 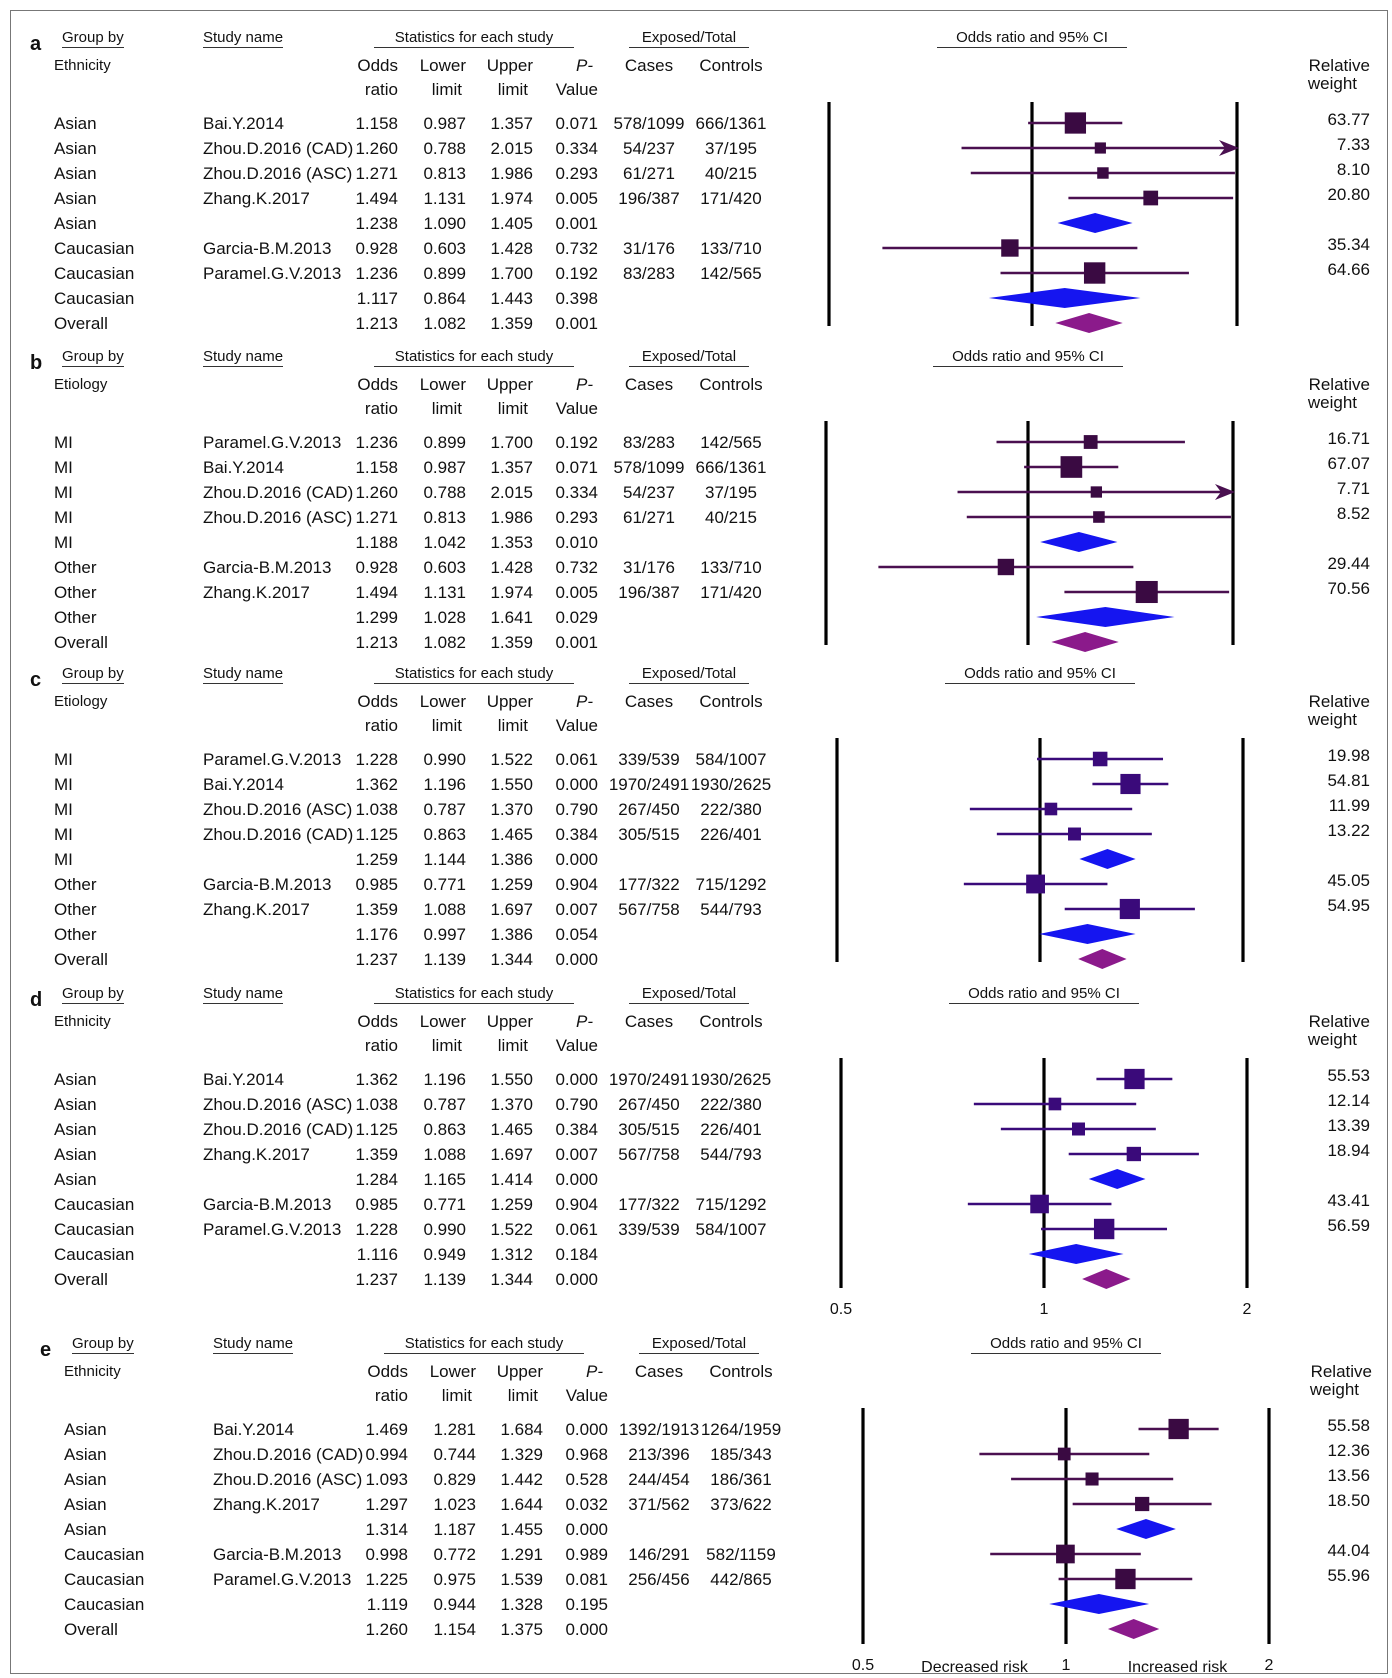 What do you see at coordinates (444, 934) in the screenshot?
I see `lower-limit-cell: 0.997` at bounding box center [444, 934].